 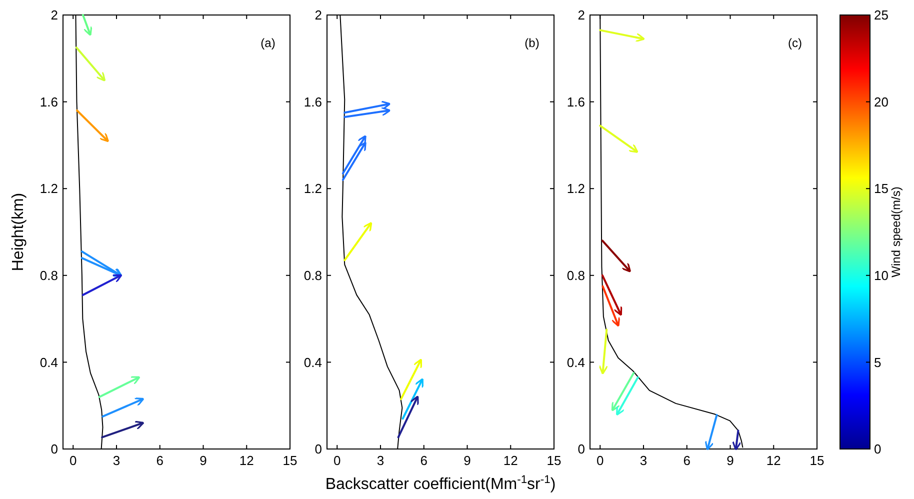 What do you see at coordinates (896, 232) in the screenshot?
I see `color-bar-title: Wind speed(m/s)` at bounding box center [896, 232].